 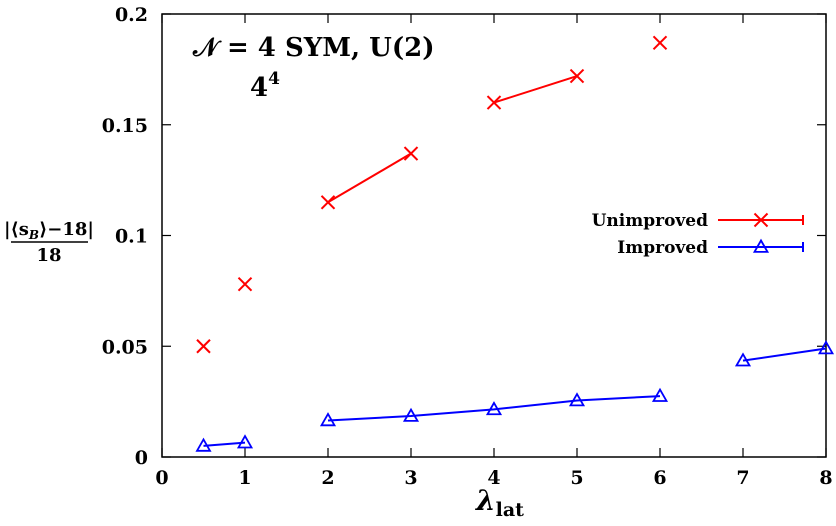 I want to click on legend-sample-unimproved, so click(x=761, y=220).